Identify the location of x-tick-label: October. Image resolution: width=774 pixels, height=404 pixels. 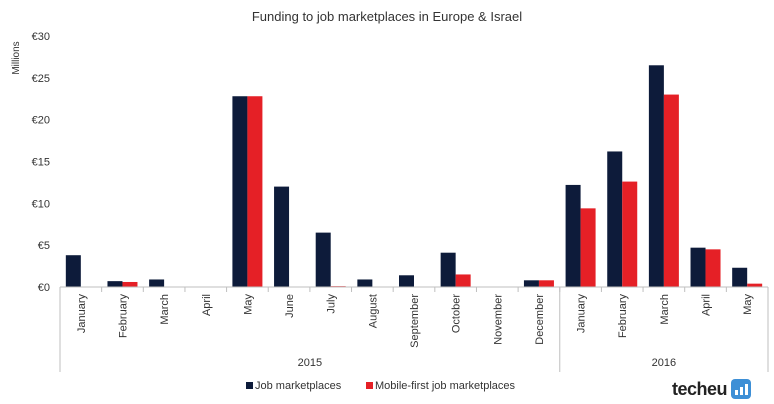
(457, 313).